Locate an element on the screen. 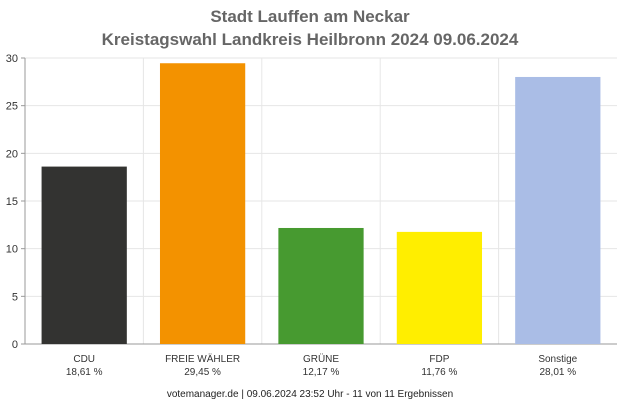 This screenshot has width=620, height=408. y-tick-label: 0 is located at coordinates (15, 345).